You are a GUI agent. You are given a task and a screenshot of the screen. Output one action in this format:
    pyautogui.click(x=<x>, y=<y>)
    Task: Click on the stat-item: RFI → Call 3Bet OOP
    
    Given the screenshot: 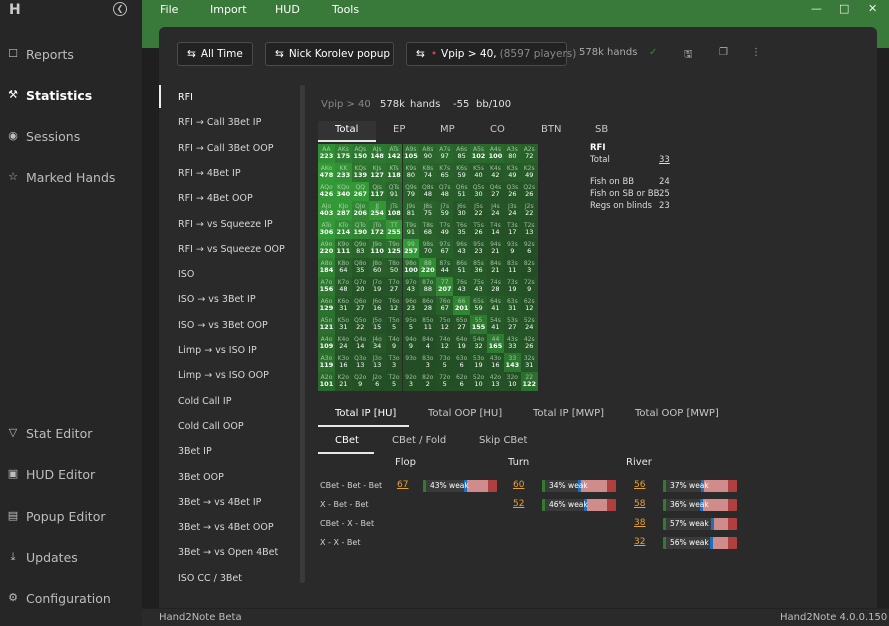 What is the action you would take?
    pyautogui.click(x=226, y=148)
    